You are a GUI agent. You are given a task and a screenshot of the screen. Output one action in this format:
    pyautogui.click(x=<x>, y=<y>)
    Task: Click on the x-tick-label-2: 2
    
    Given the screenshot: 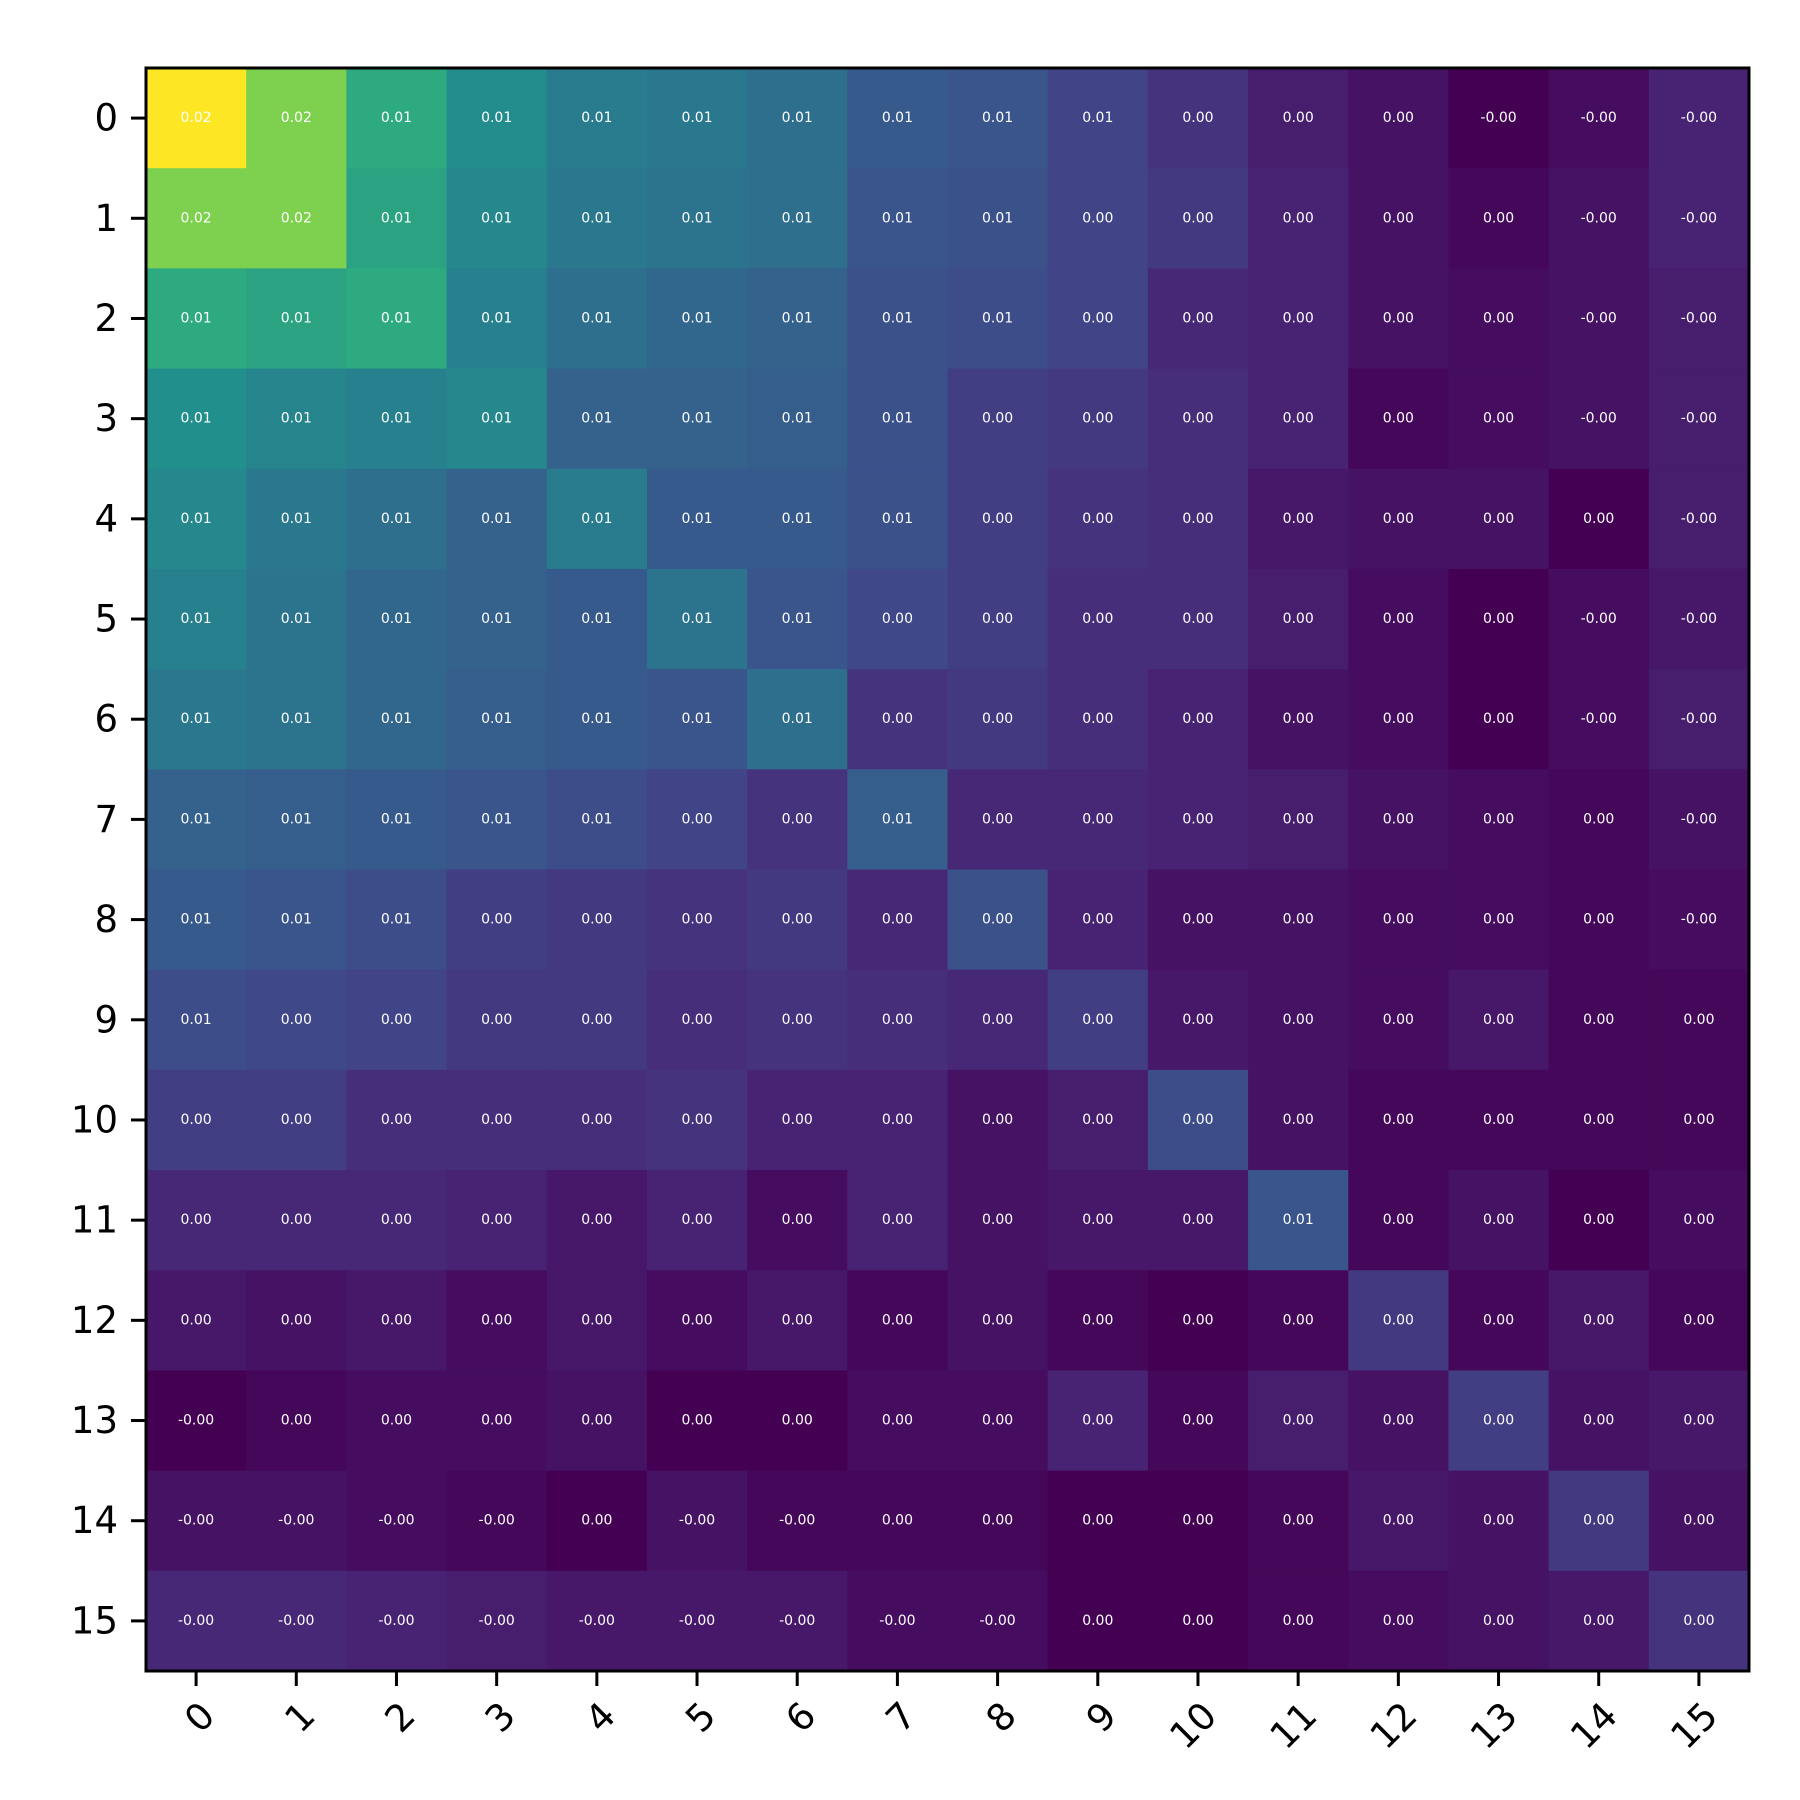 What is the action you would take?
    pyautogui.click(x=400, y=1717)
    